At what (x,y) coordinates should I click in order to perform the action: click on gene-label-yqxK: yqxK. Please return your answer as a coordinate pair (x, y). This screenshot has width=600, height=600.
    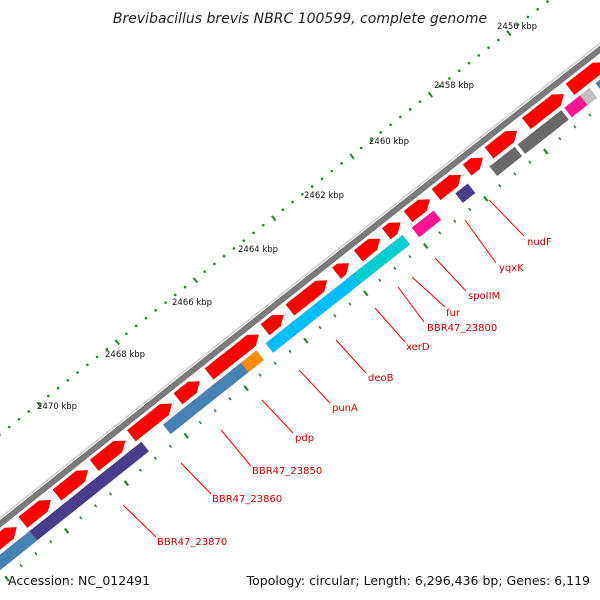
    Looking at the image, I should click on (511, 268).